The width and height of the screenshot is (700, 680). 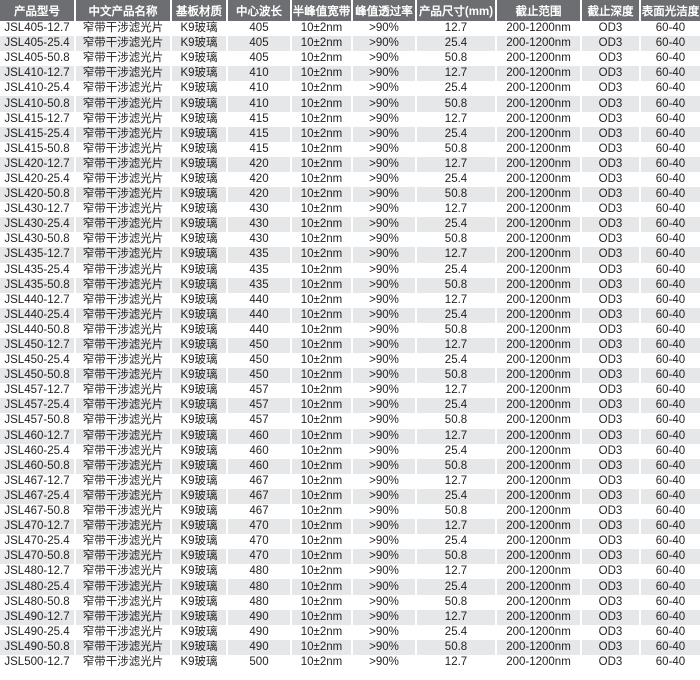 What do you see at coordinates (38, 119) in the screenshot?
I see `table-cell: JSL415-12.7` at bounding box center [38, 119].